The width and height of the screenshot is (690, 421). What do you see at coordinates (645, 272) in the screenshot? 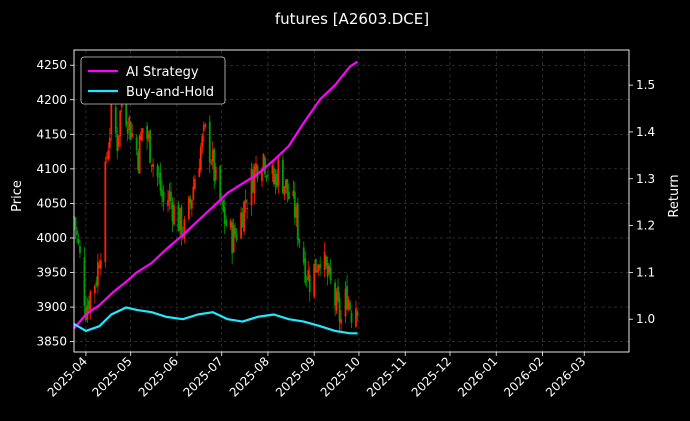
I see `y-right-tick-label: 1.1` at bounding box center [645, 272].